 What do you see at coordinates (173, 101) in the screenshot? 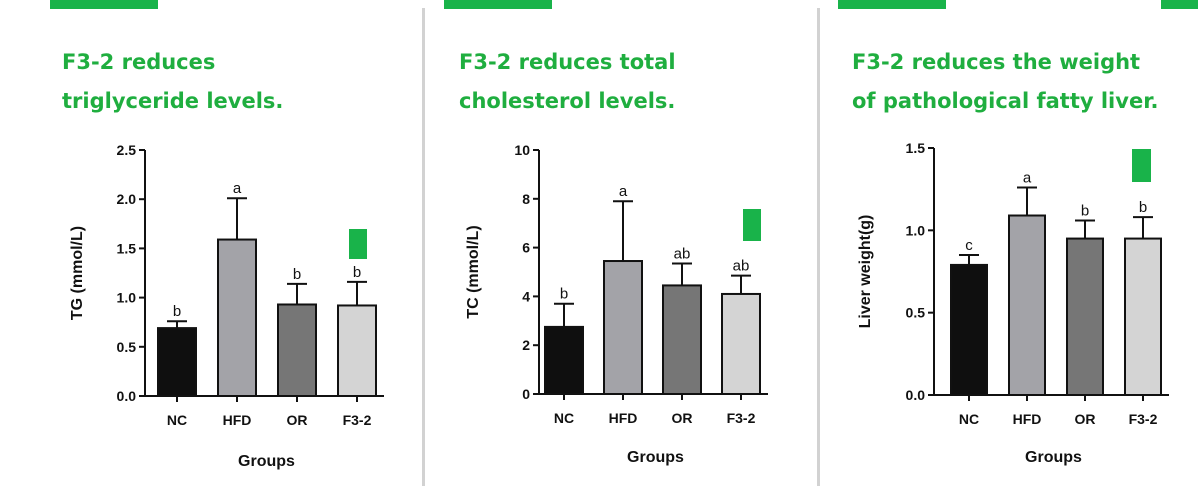
I see `panel-title-line: triglyceride levels.` at bounding box center [173, 101].